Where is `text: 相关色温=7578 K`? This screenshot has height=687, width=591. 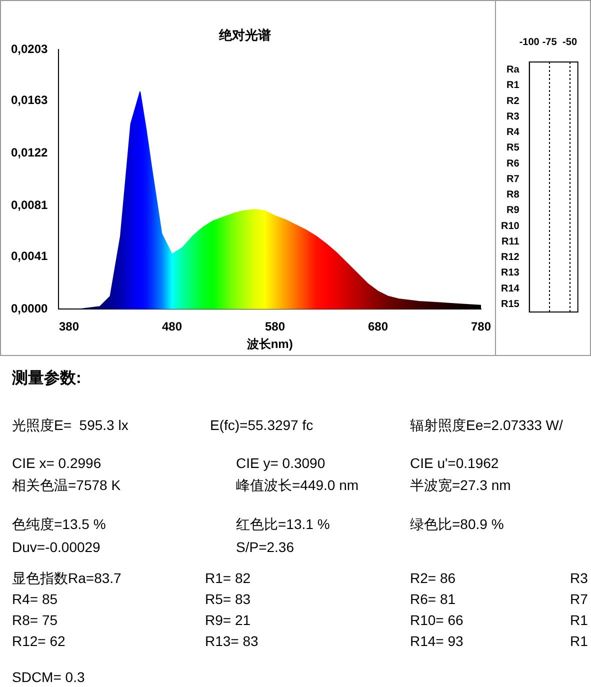 text: 相关色温=7578 K is located at coordinates (66, 485).